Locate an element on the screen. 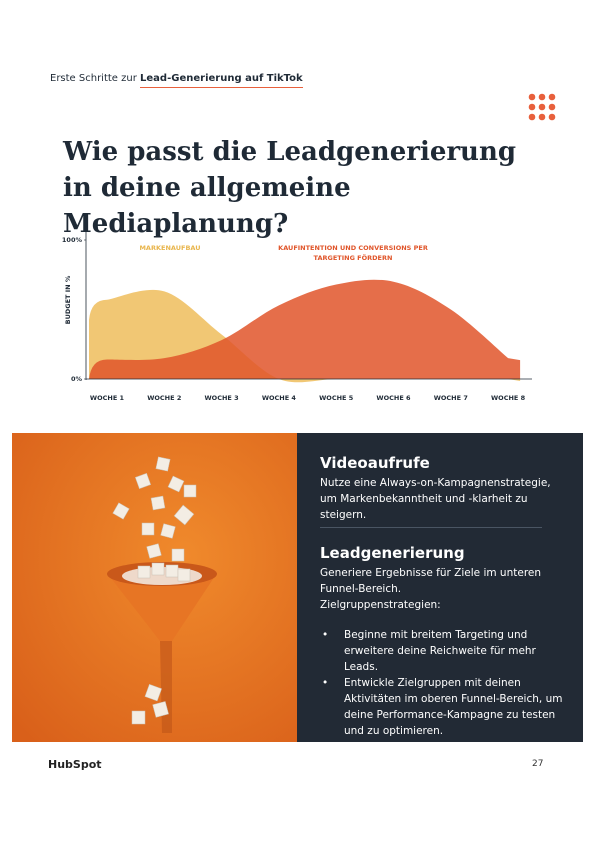 This screenshot has height=842, width=595. x-tick-label: WOCHE 5 is located at coordinates (336, 398).